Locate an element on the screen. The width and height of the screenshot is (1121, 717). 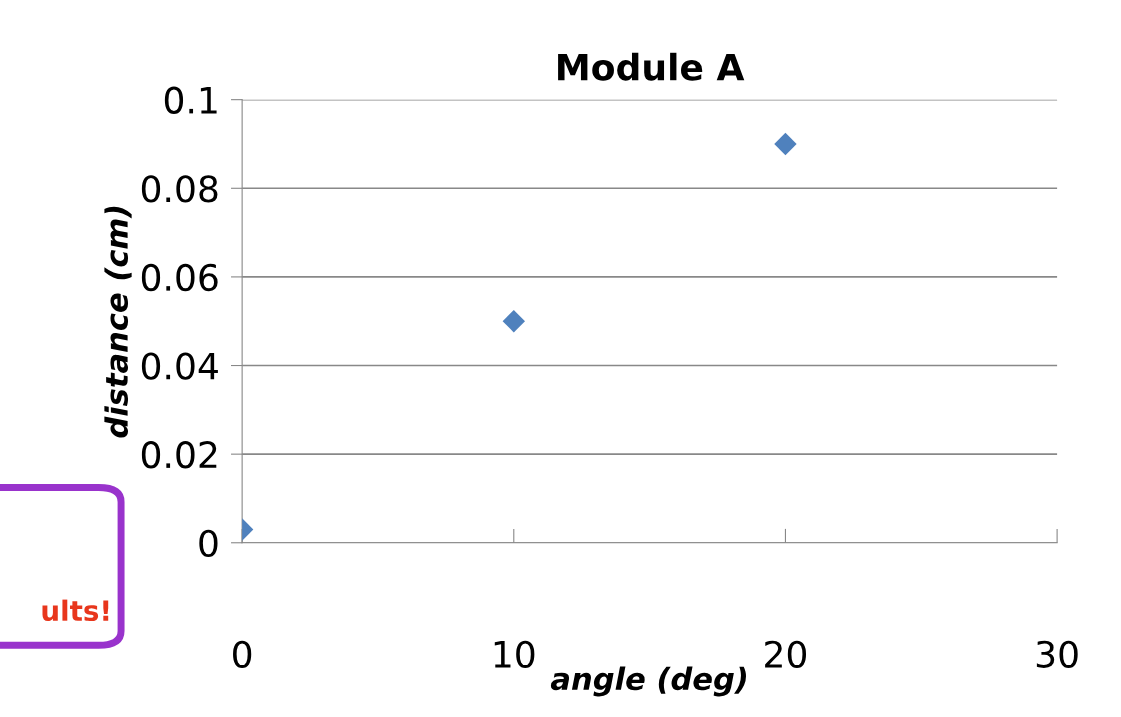
x-tick-label: 0 is located at coordinates (242, 654).